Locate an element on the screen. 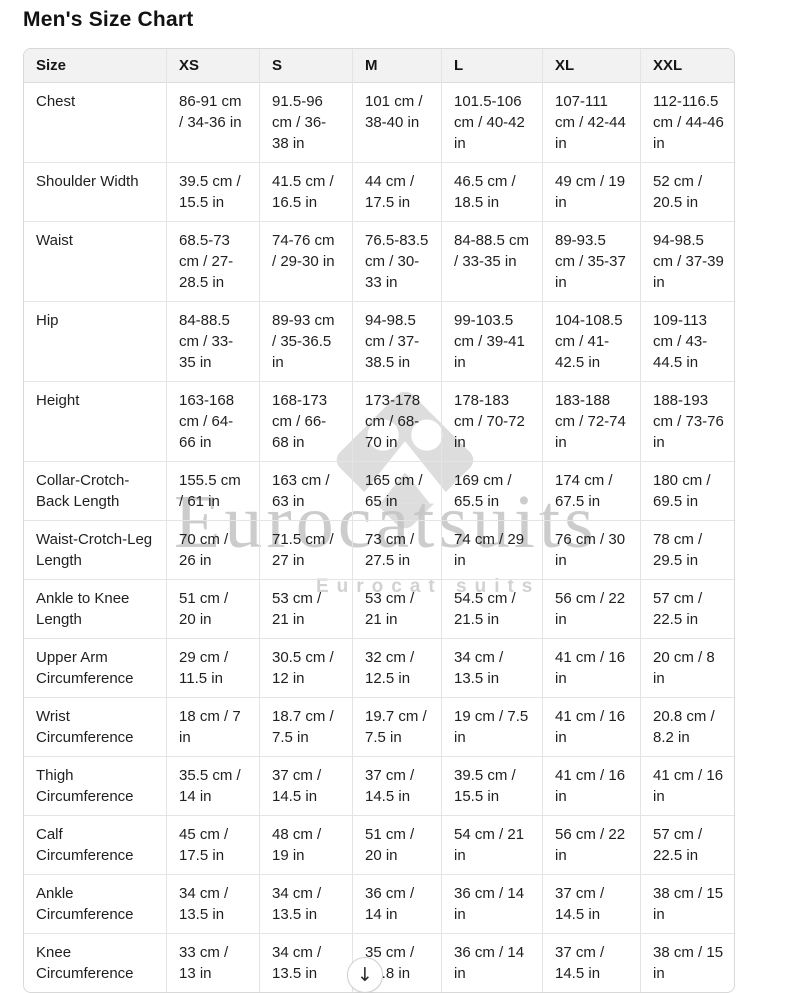  measurement-cell: 174 cm / 67.5 in is located at coordinates (592, 491).